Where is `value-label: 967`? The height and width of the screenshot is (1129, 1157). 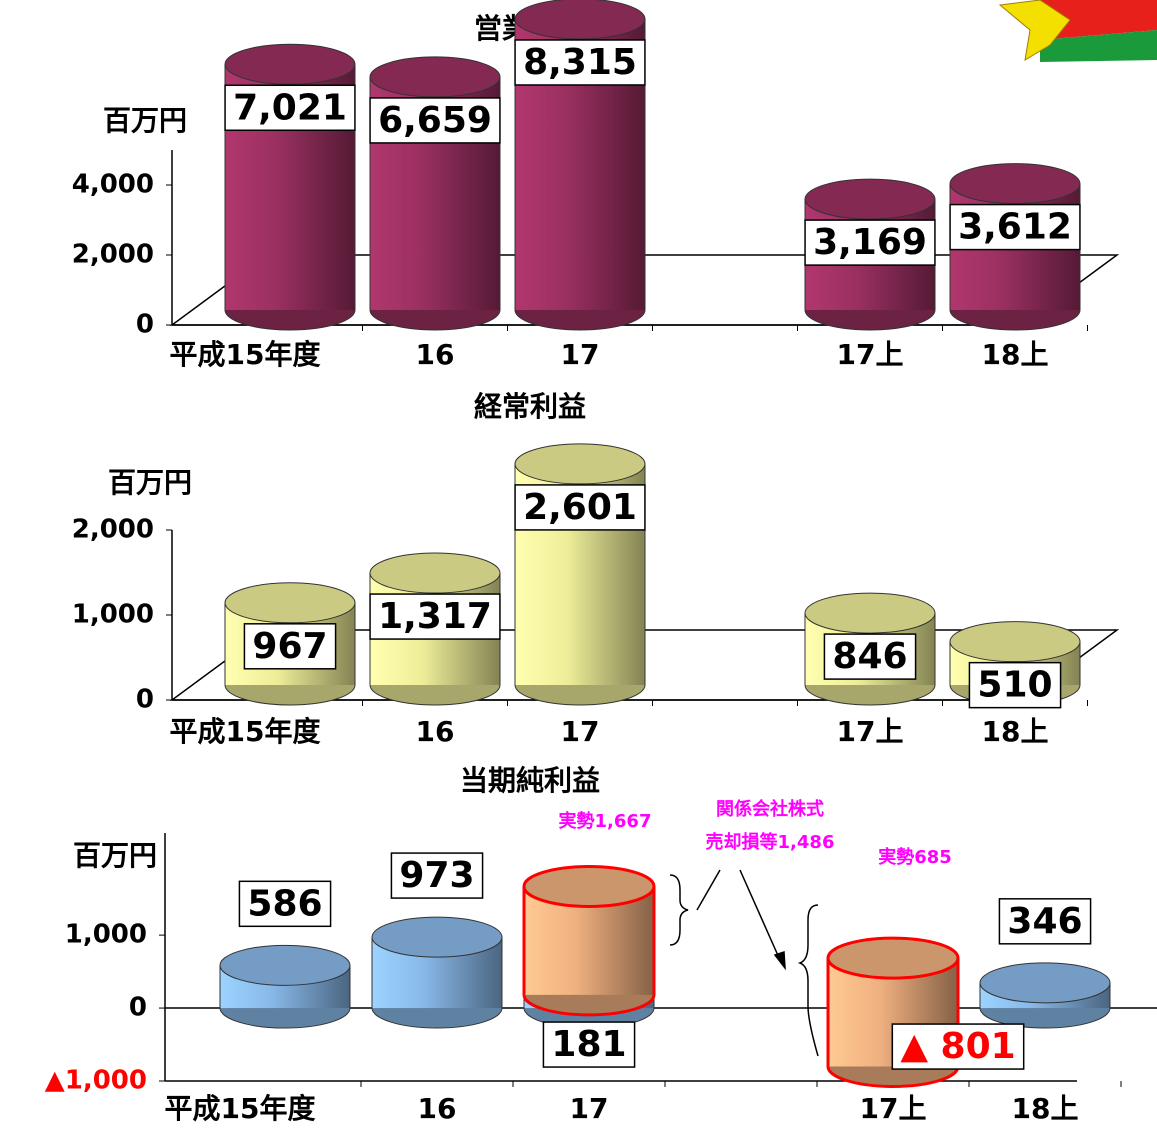
value-label: 967 is located at coordinates (289, 646).